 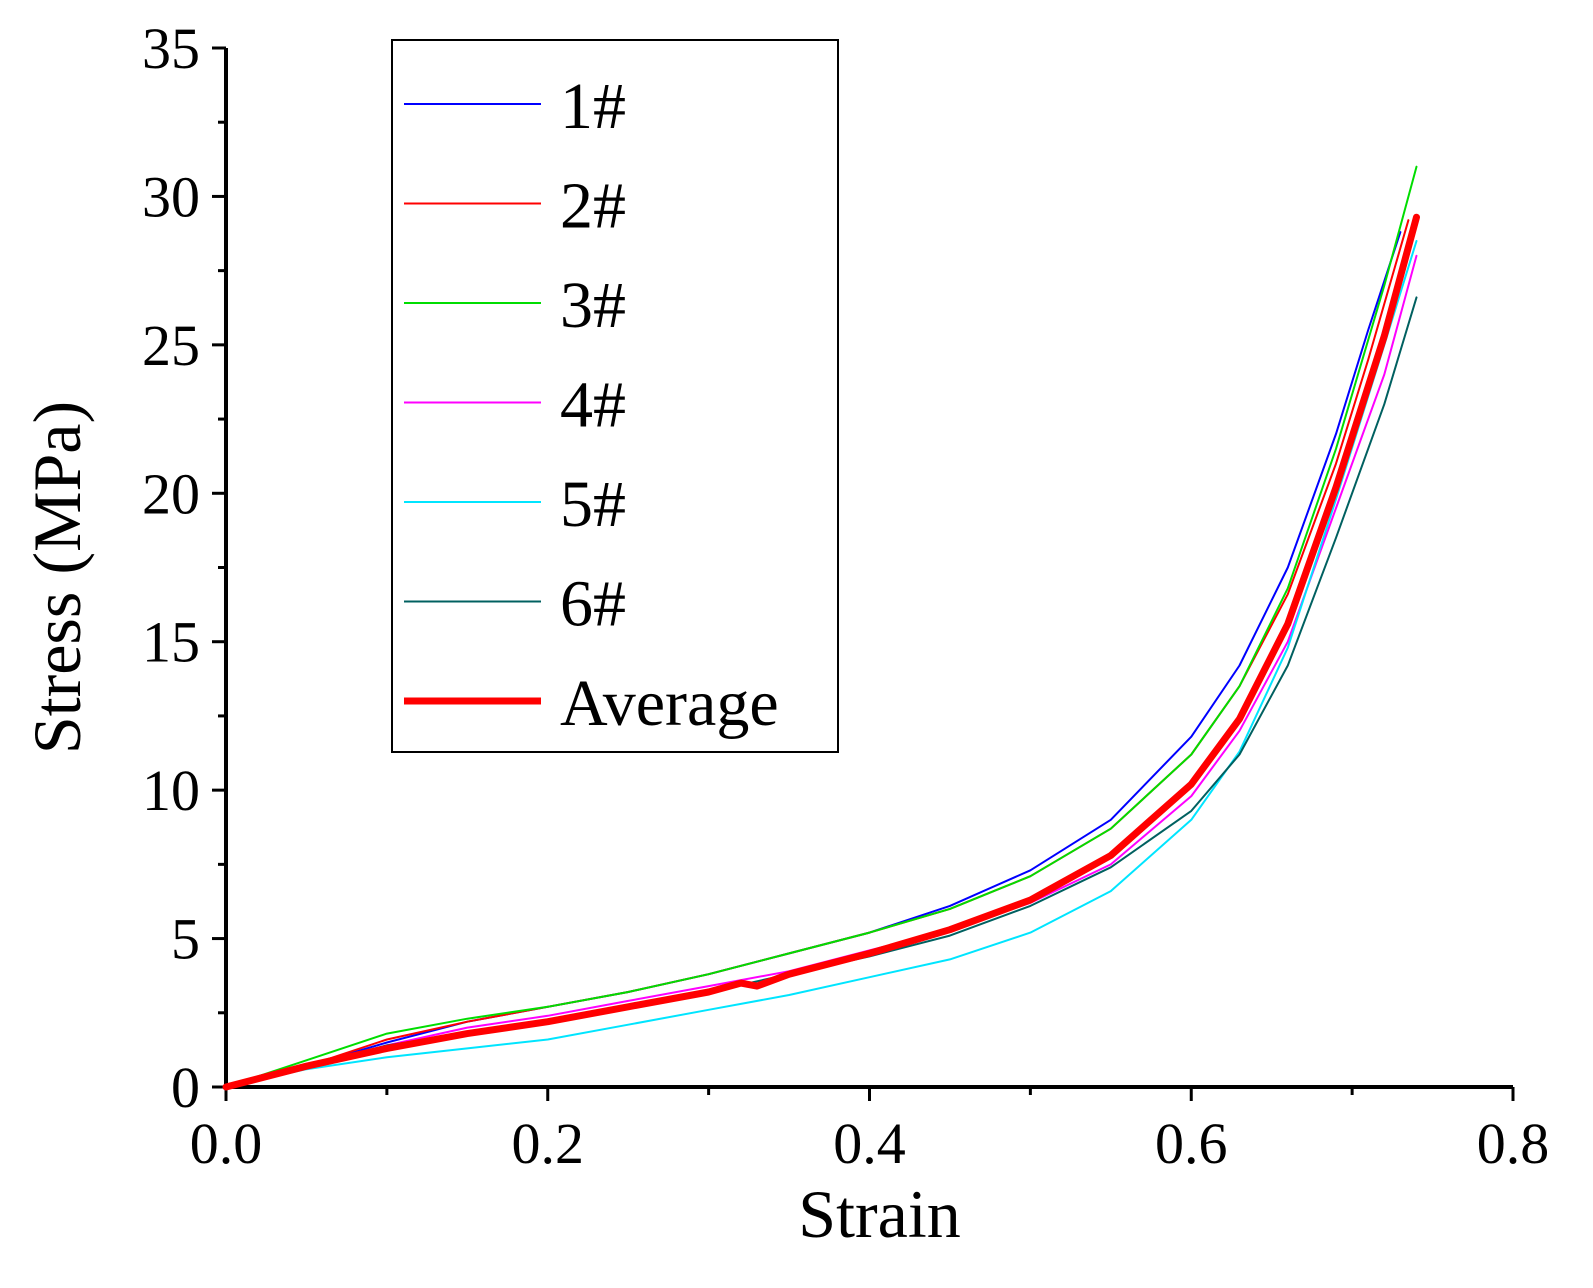 What do you see at coordinates (593, 405) in the screenshot?
I see `legend-label-4: 4#` at bounding box center [593, 405].